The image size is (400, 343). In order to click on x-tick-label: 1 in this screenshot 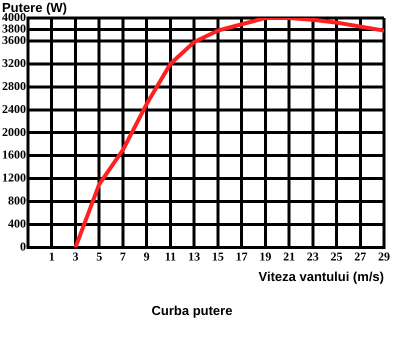, I will do `click(51, 257)`.